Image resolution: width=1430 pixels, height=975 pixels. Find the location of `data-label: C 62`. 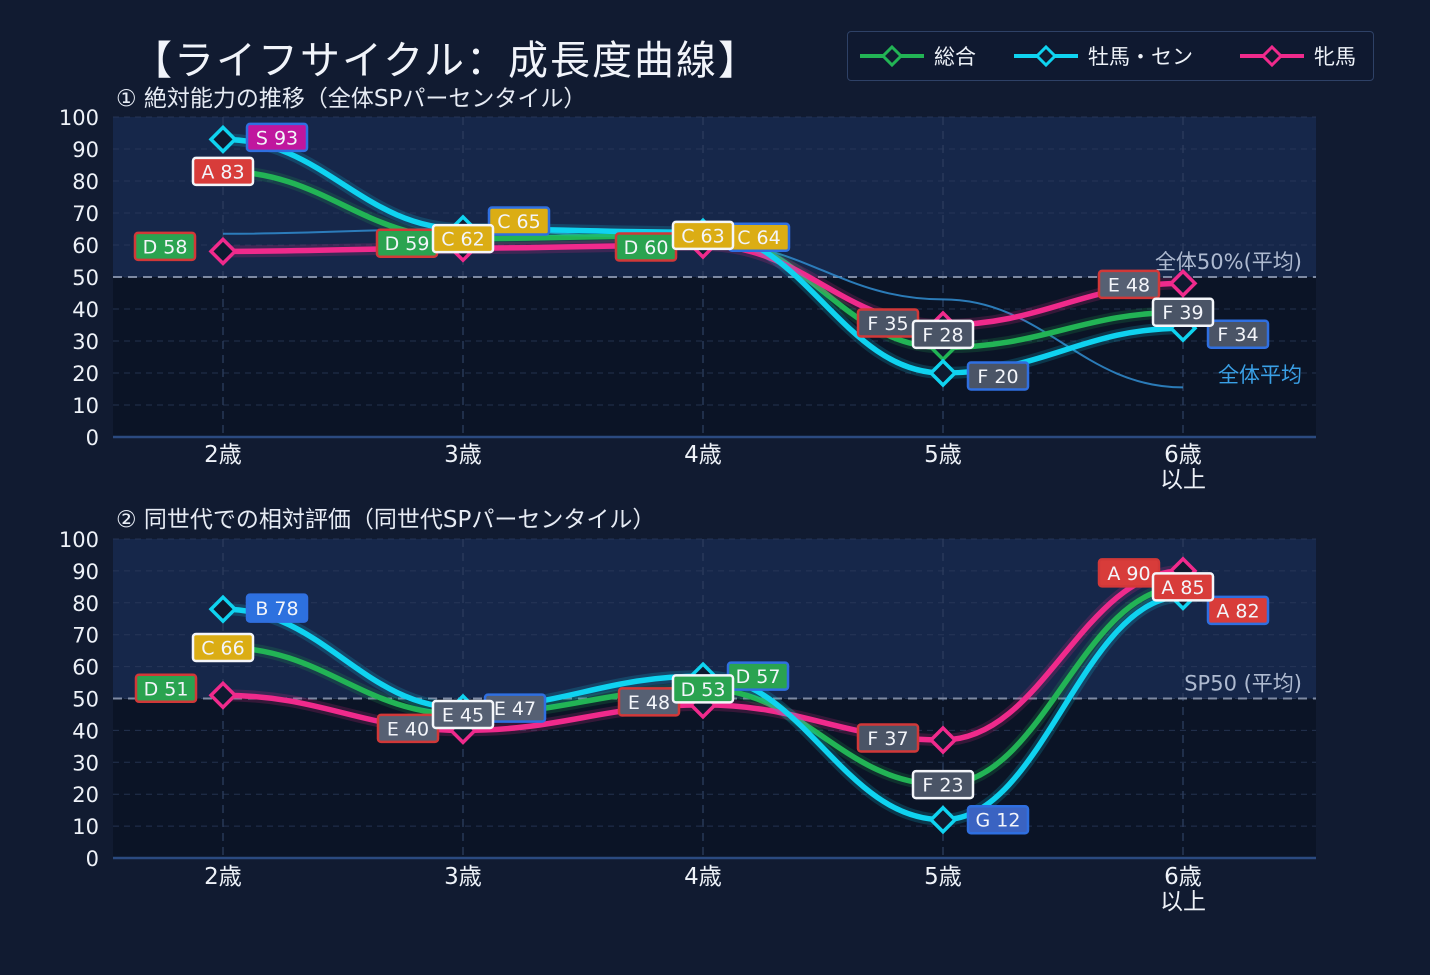

data-label: C 62 is located at coordinates (463, 238).